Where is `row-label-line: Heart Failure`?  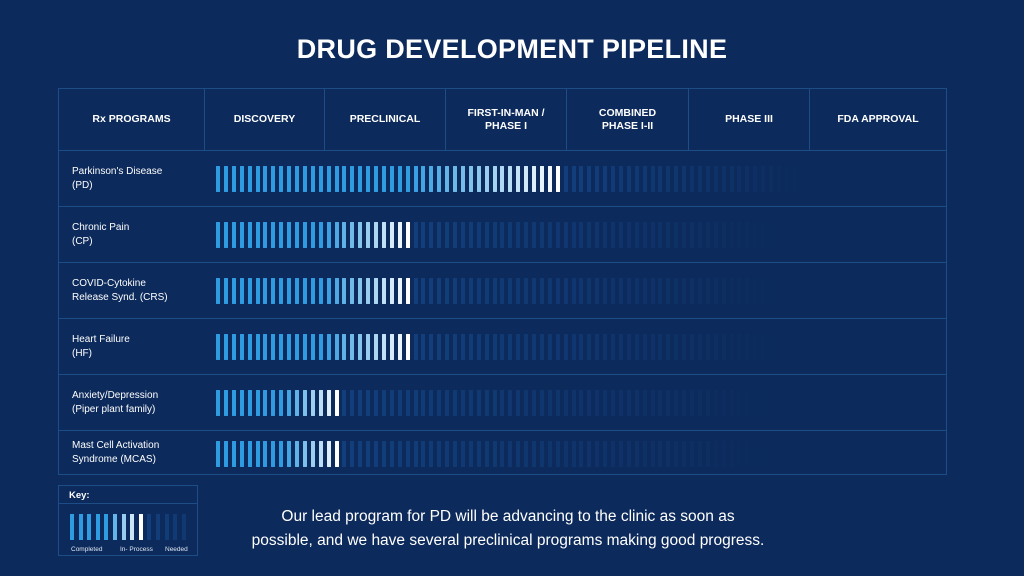
row-label-line: Heart Failure is located at coordinates (101, 339).